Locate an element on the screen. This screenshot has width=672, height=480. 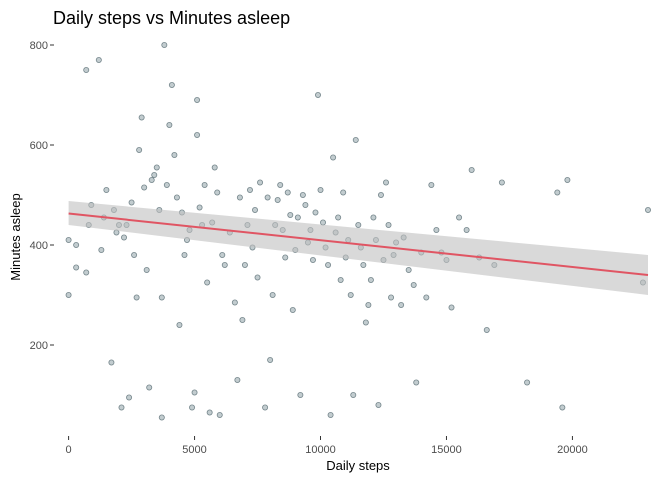
x-tick-label: 10000 is located at coordinates (320, 450).